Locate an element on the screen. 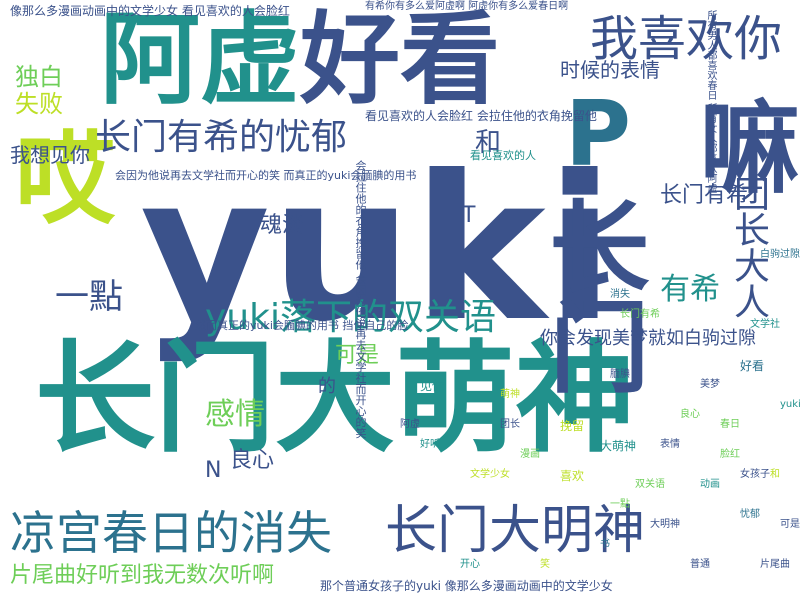 This screenshot has height=600, width=800. word-cloud-word: N is located at coordinates (213, 470).